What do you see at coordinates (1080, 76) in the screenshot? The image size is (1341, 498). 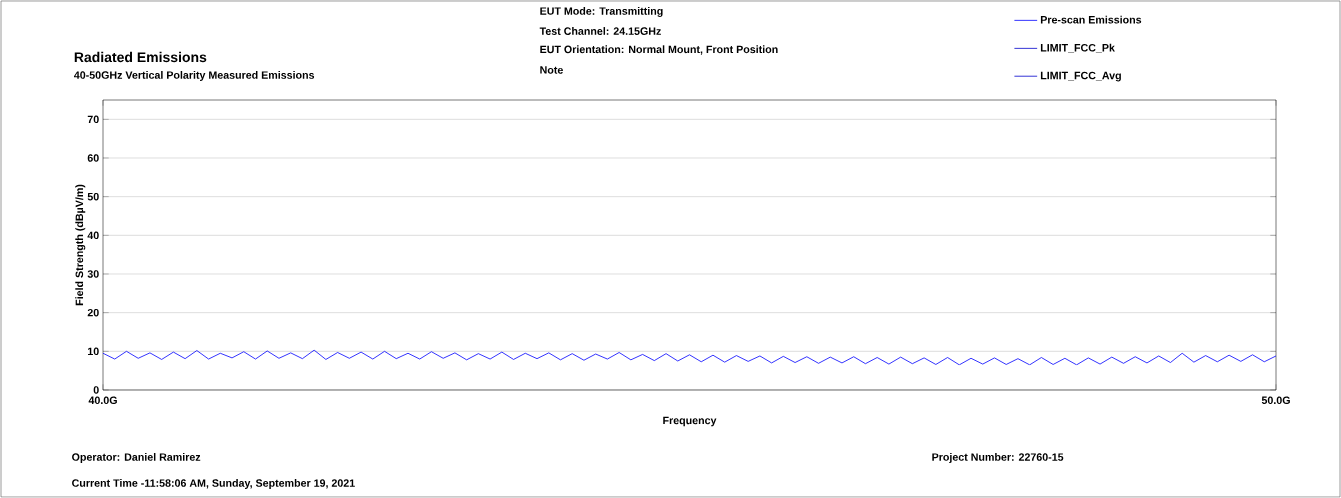 I see `legend-label: LIMIT_FCC_Avg` at bounding box center [1080, 76].